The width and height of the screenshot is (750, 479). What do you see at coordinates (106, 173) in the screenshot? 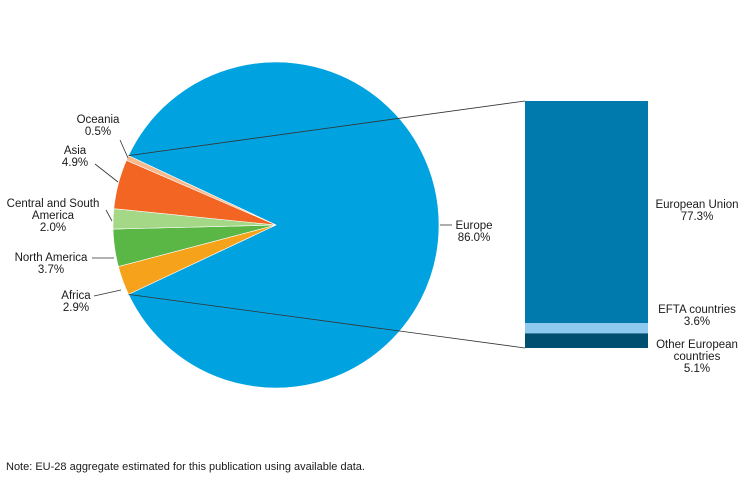
I see `leader-asia` at bounding box center [106, 173].